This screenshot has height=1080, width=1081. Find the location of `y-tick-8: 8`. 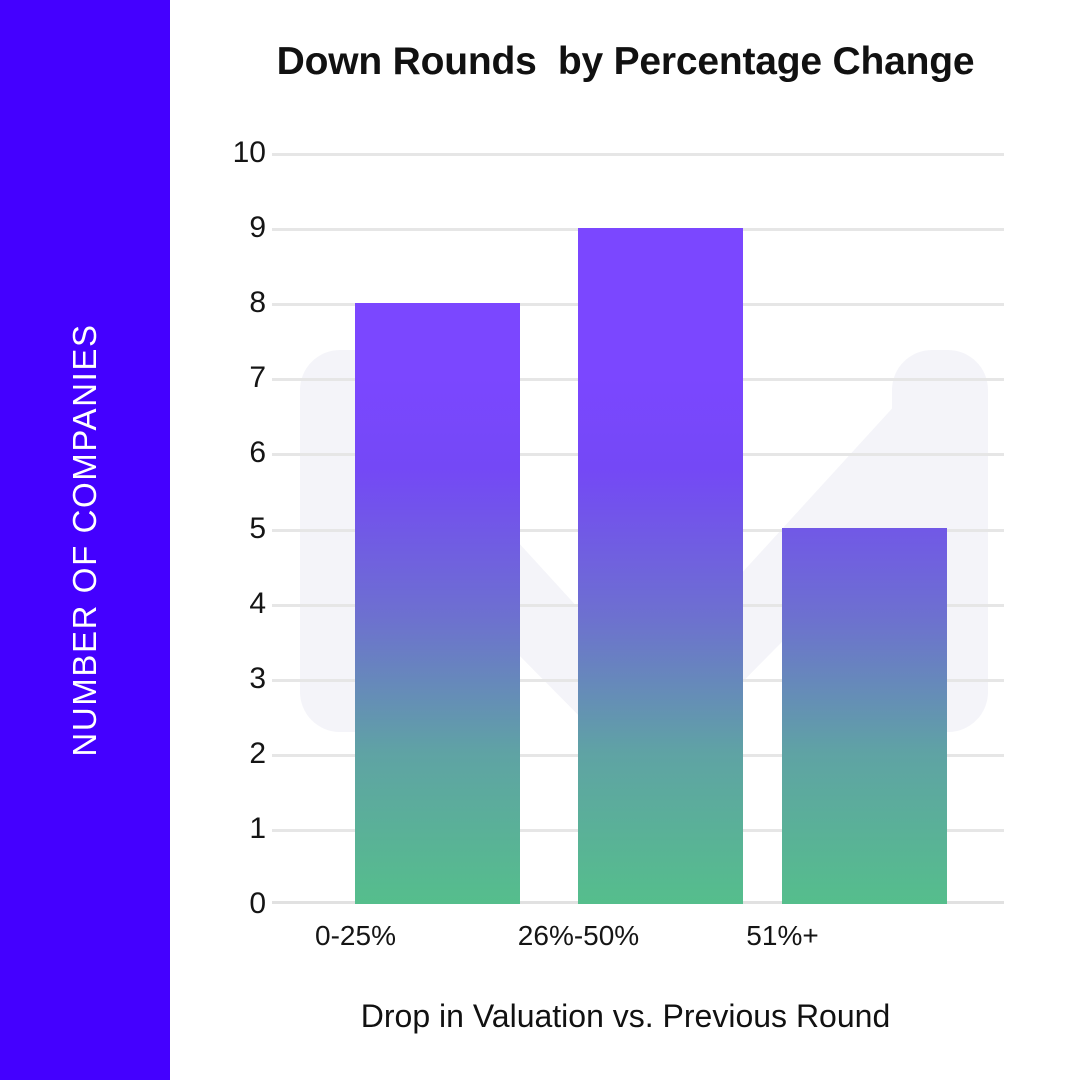

y-tick-8: 8 is located at coordinates (257, 302).